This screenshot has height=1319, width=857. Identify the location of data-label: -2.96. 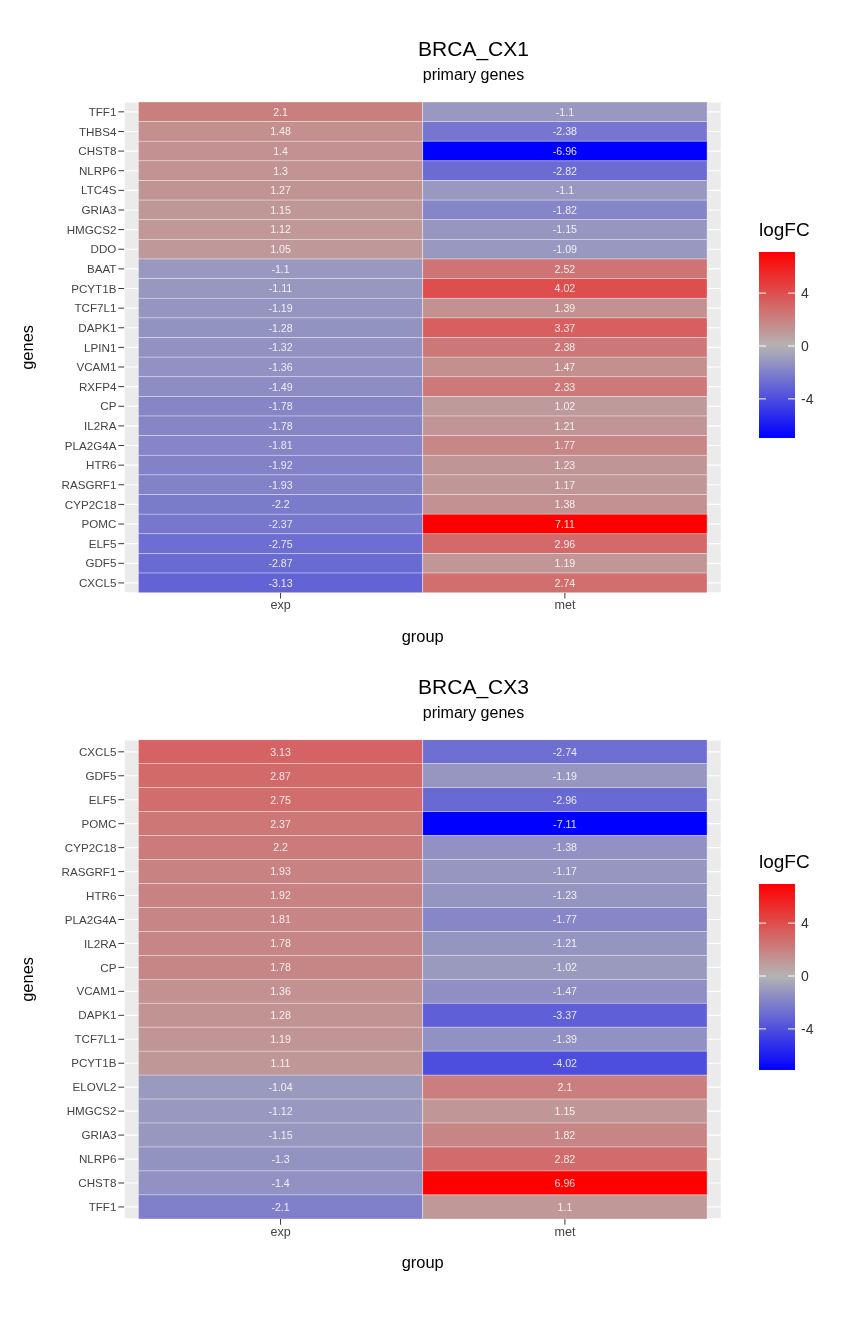
(565, 799).